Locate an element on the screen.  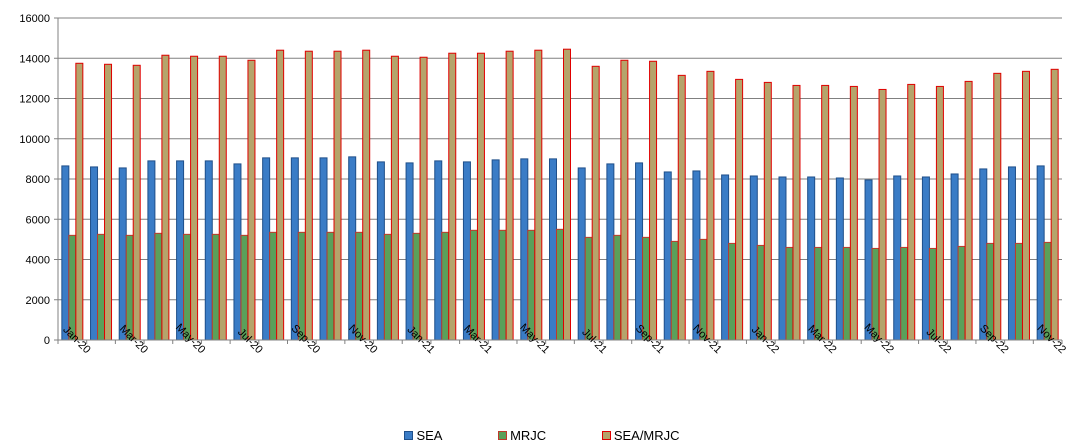
y-tick-label: 4000 is located at coordinates (38, 261).